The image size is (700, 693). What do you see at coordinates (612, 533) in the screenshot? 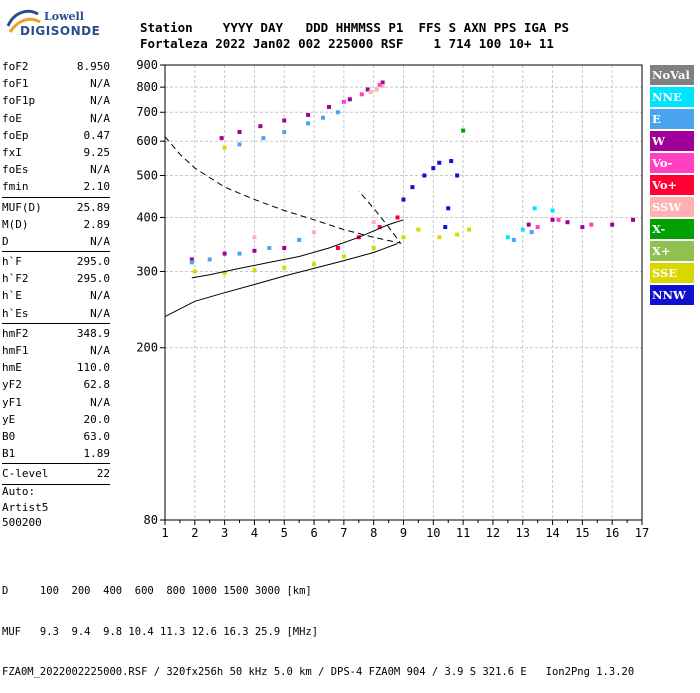
I see `x-tick-label: 16` at bounding box center [612, 533].